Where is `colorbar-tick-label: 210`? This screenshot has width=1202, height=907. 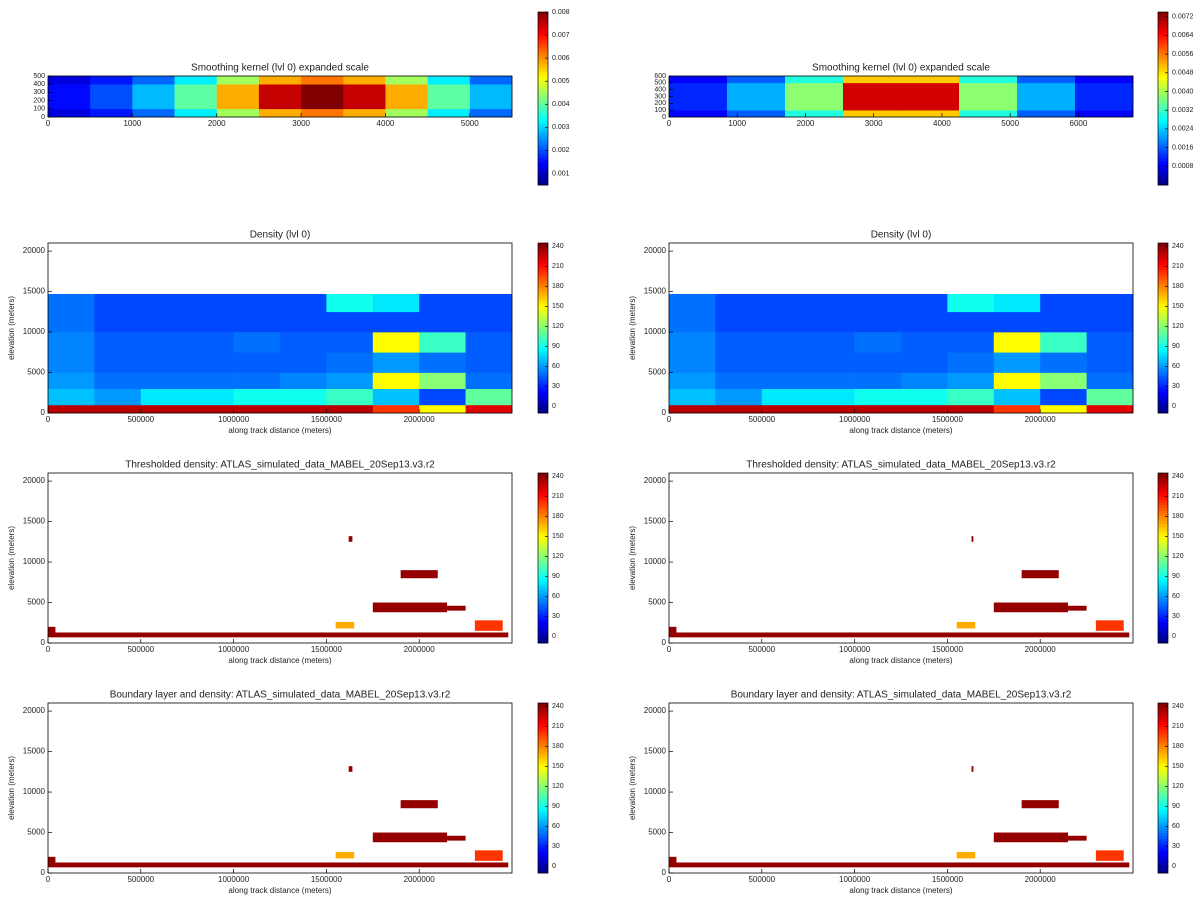 colorbar-tick-label: 210 is located at coordinates (1178, 266).